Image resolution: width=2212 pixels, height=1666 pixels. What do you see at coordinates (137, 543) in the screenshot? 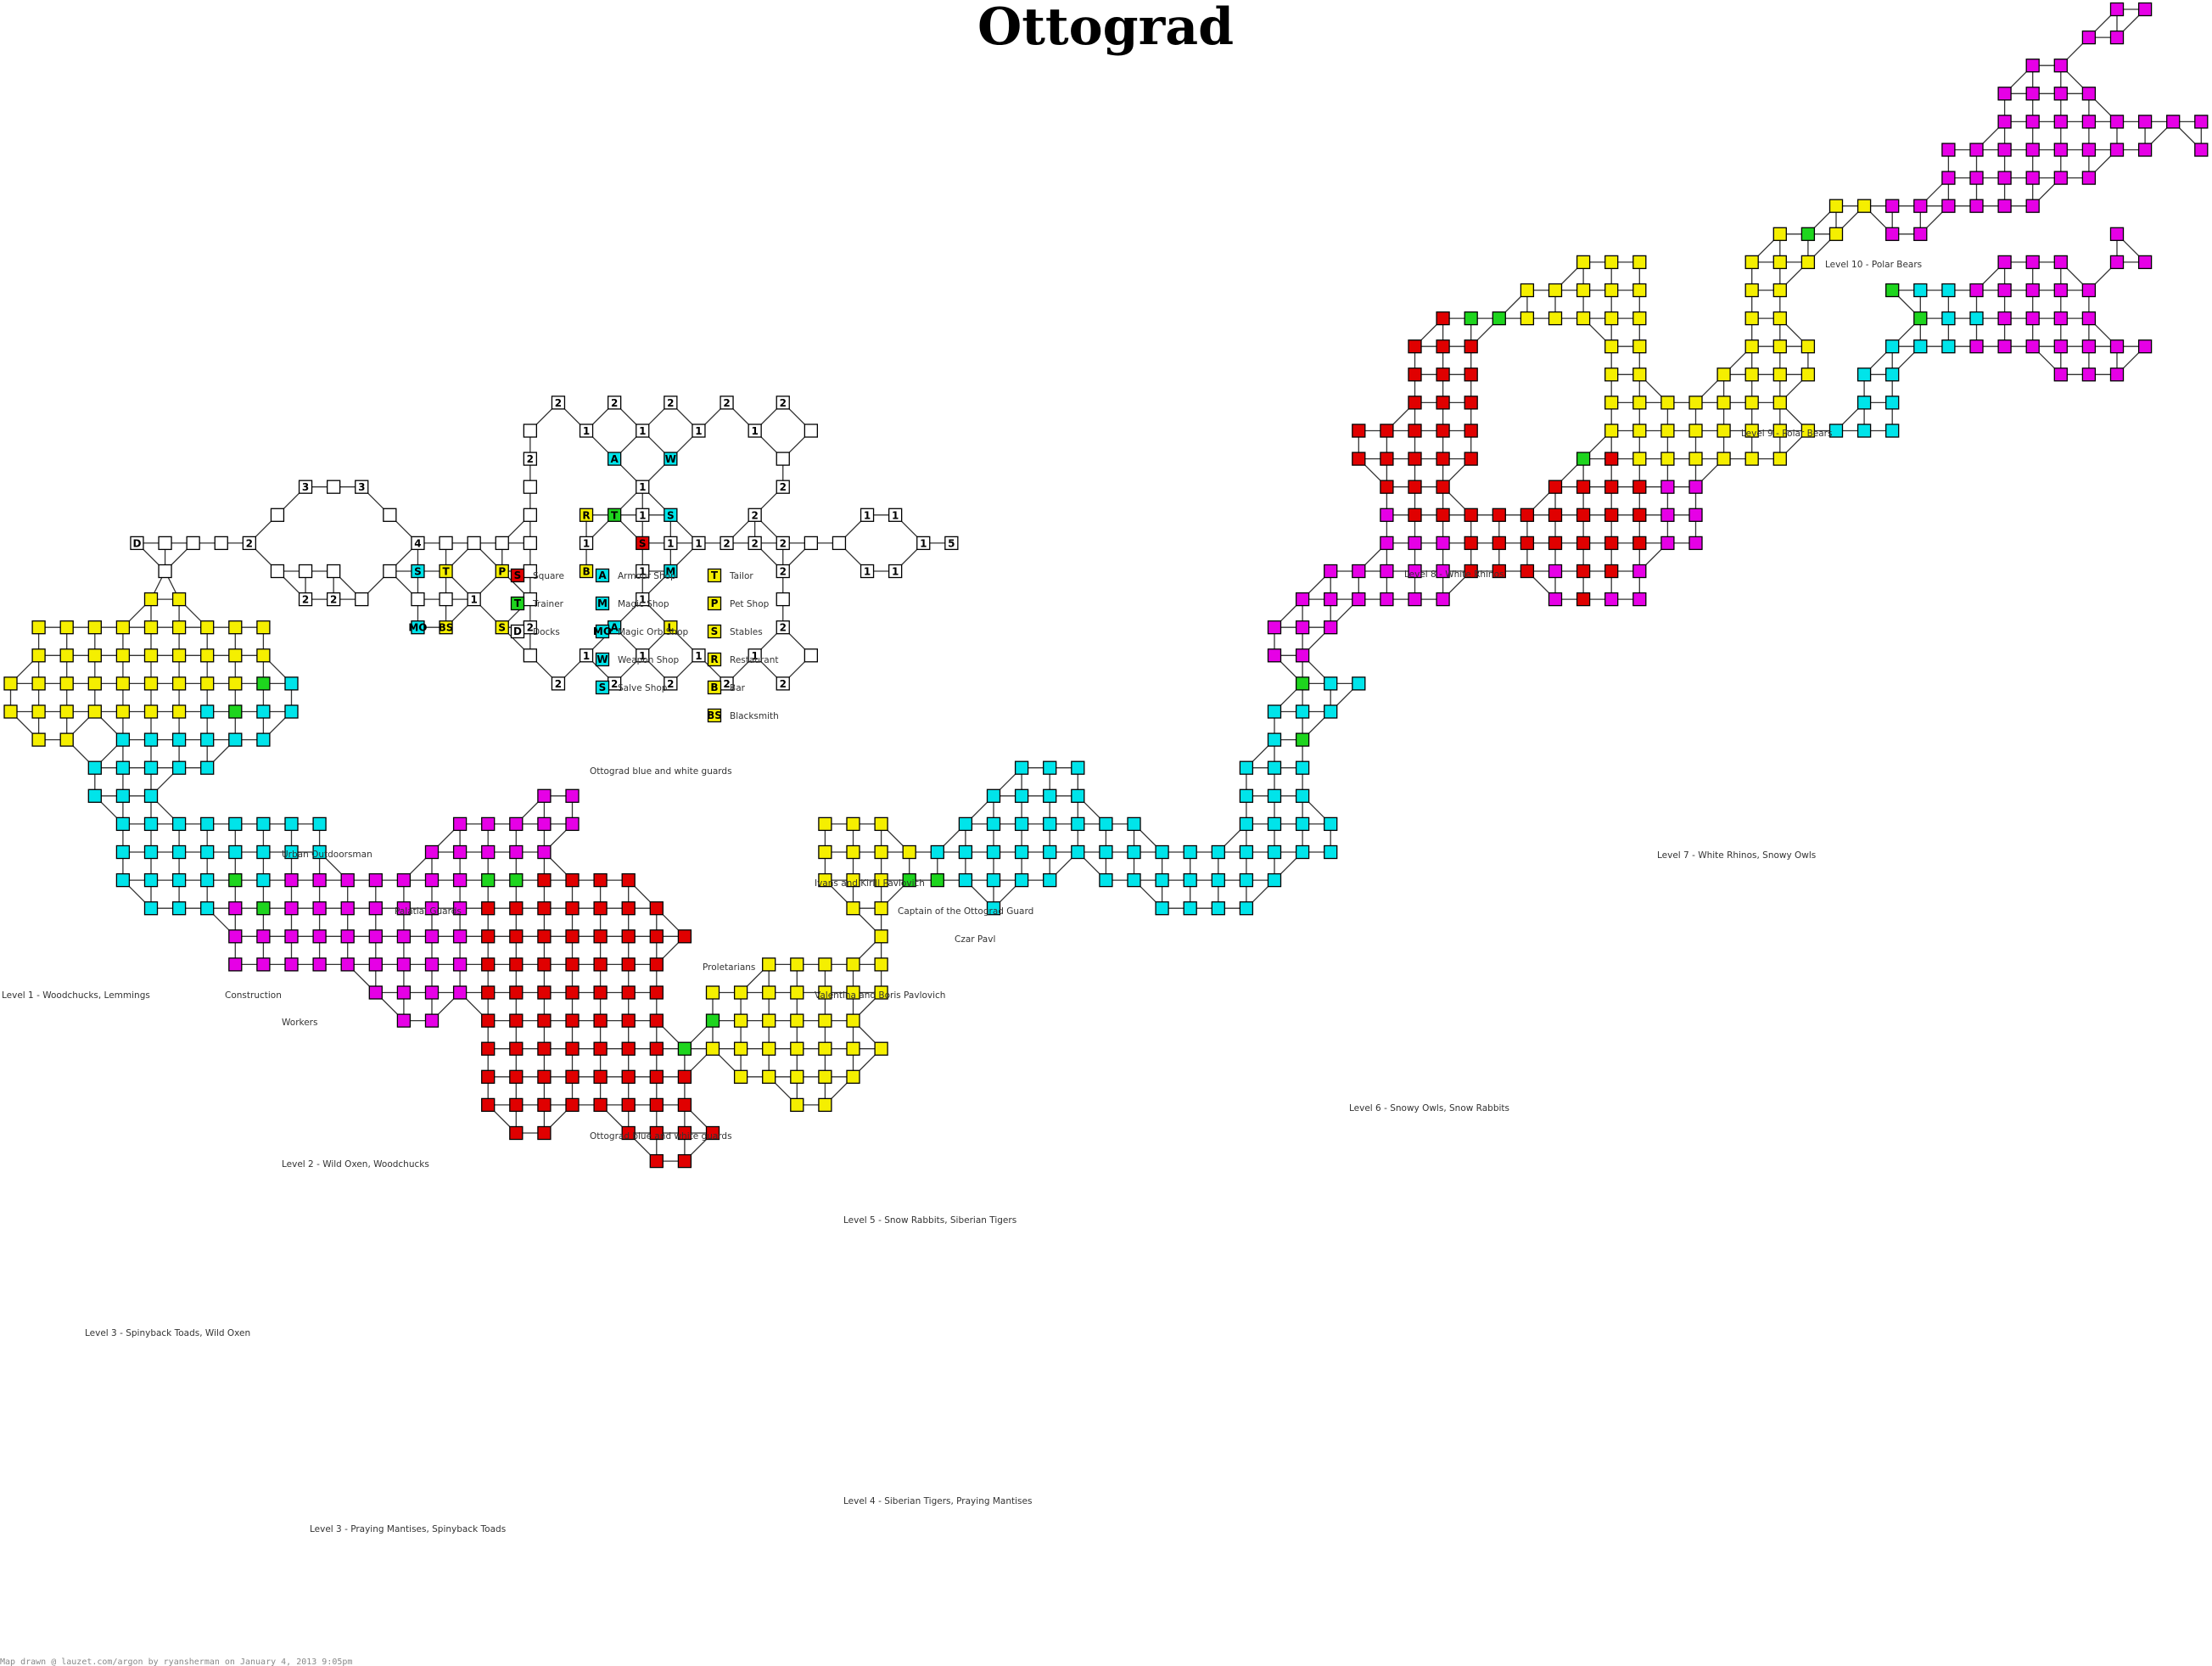
I see `room-d: D` at bounding box center [137, 543].